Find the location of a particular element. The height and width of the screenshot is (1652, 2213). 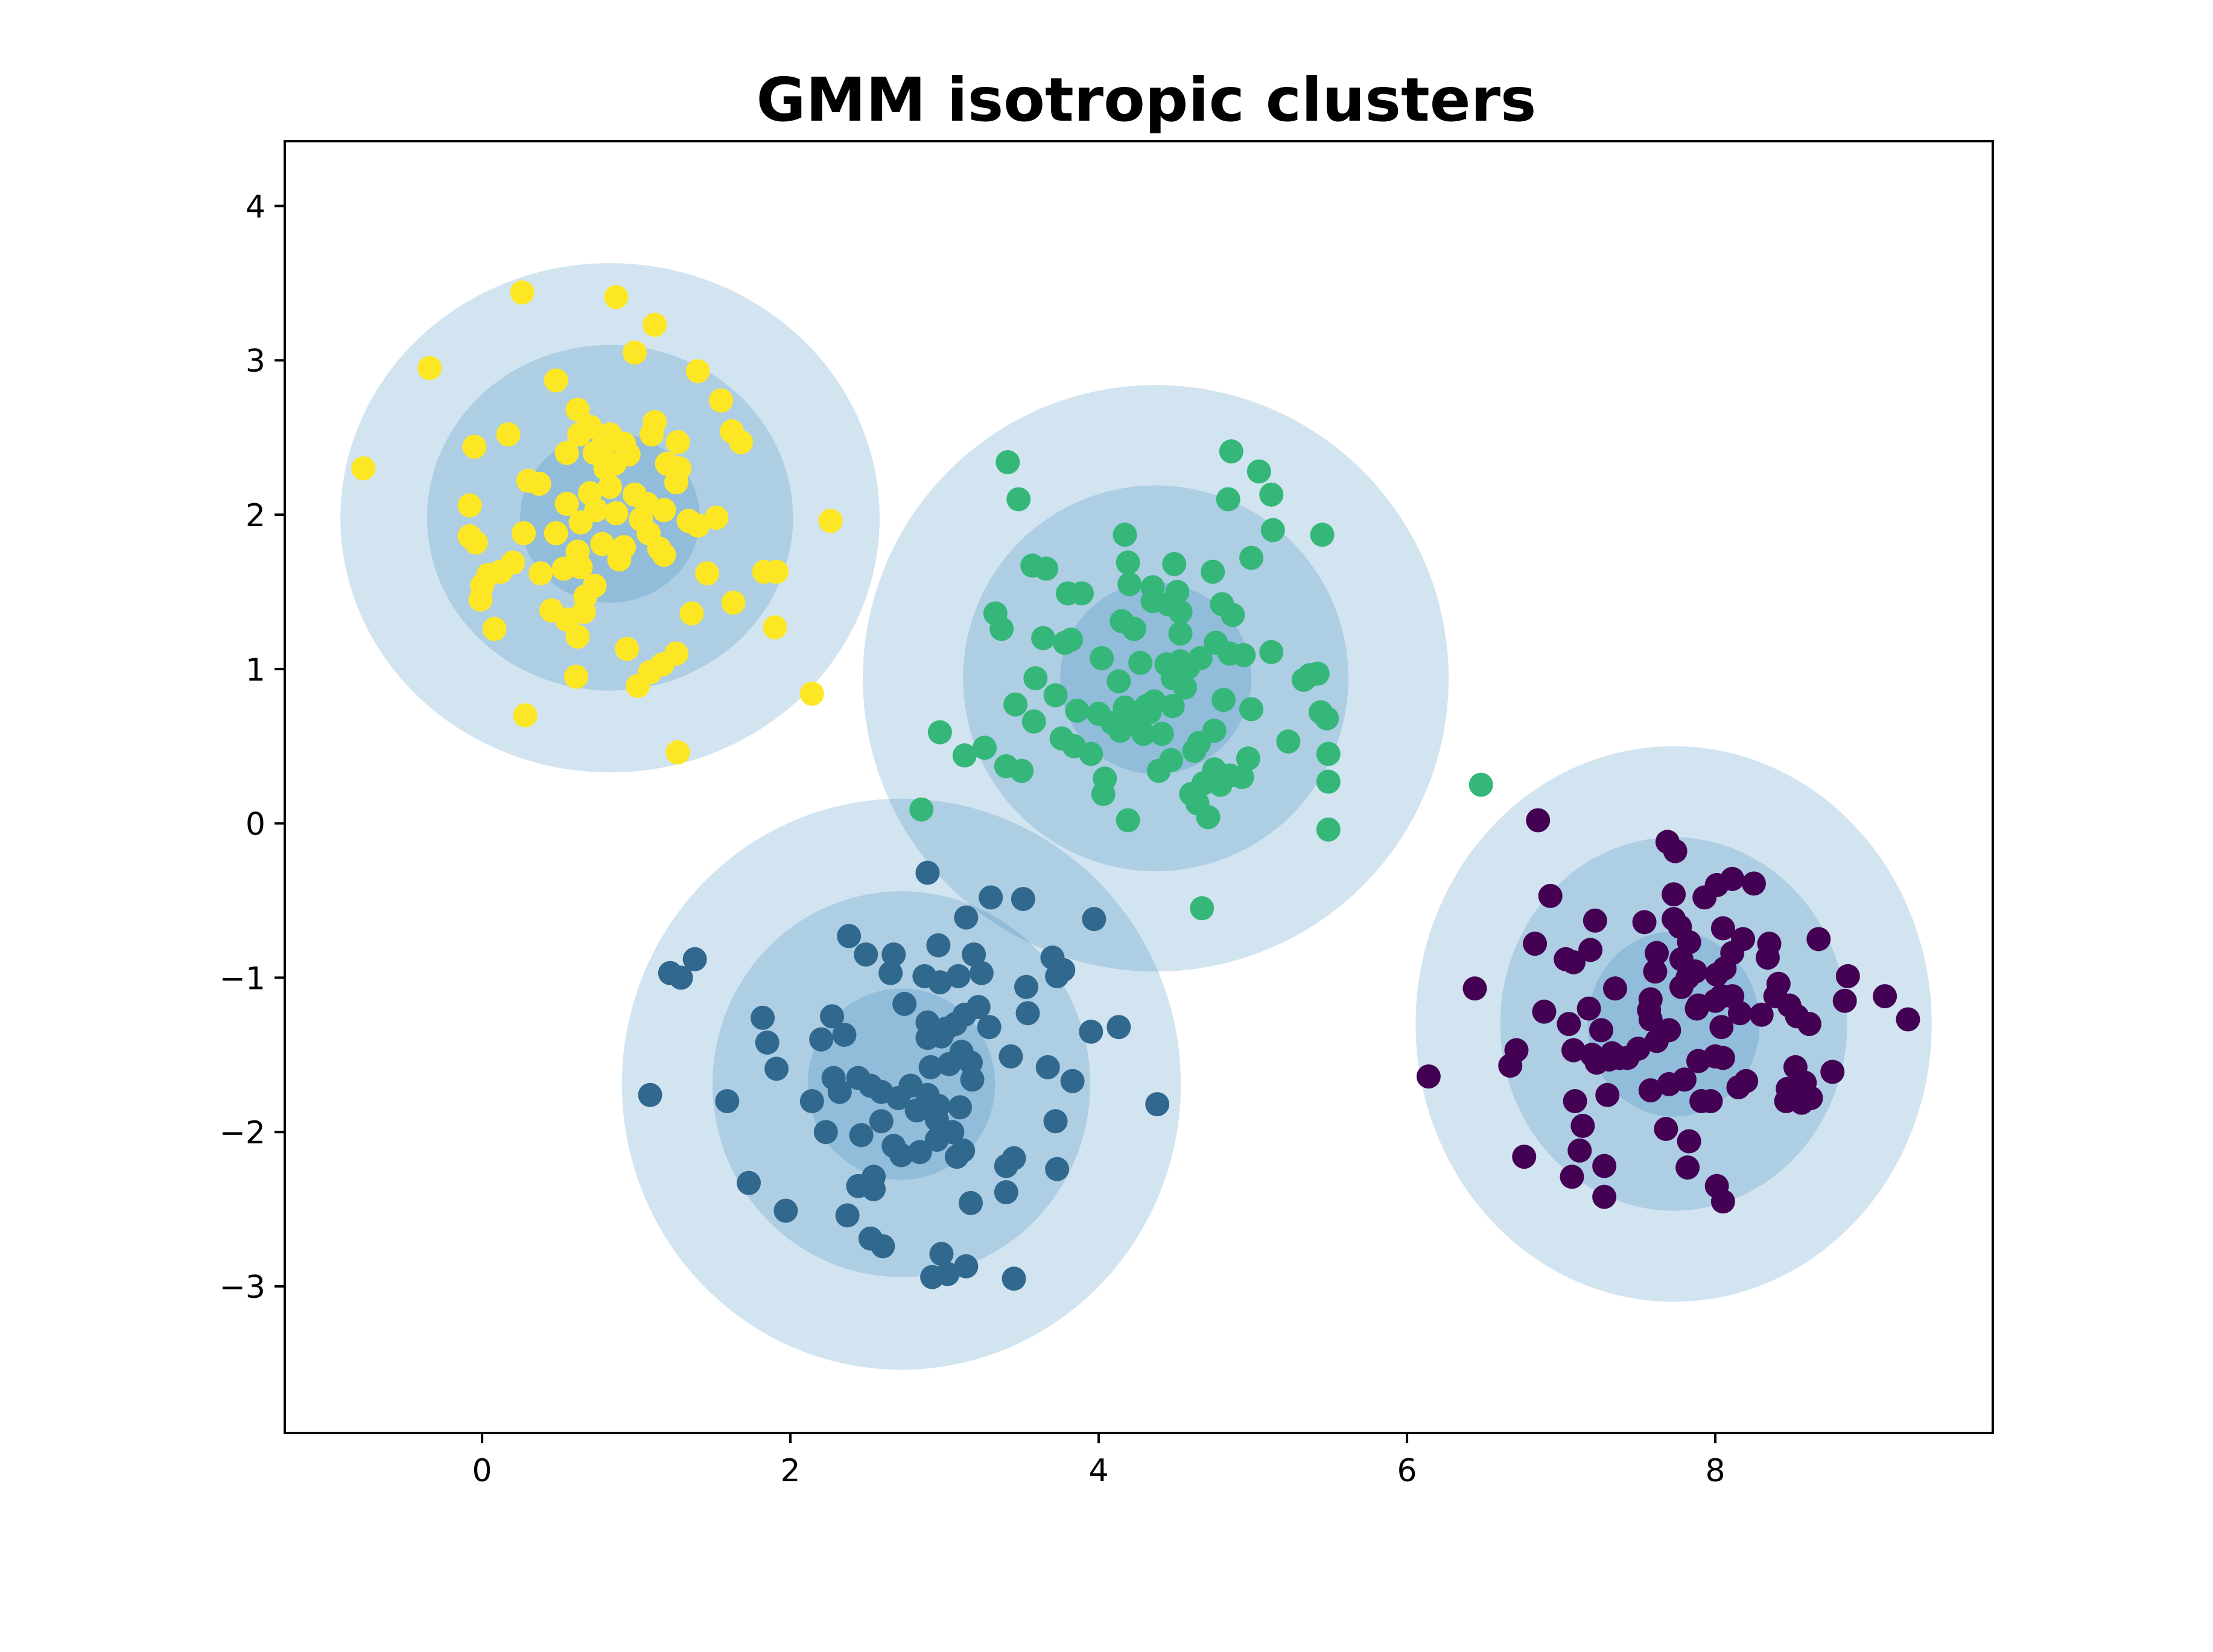

y-tick-label: −3 is located at coordinates (242, 1287).